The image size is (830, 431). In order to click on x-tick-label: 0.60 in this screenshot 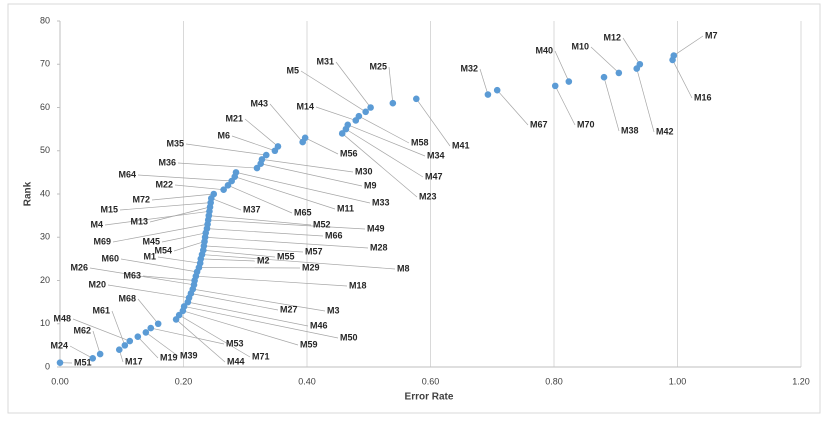, I will do `click(431, 381)`.